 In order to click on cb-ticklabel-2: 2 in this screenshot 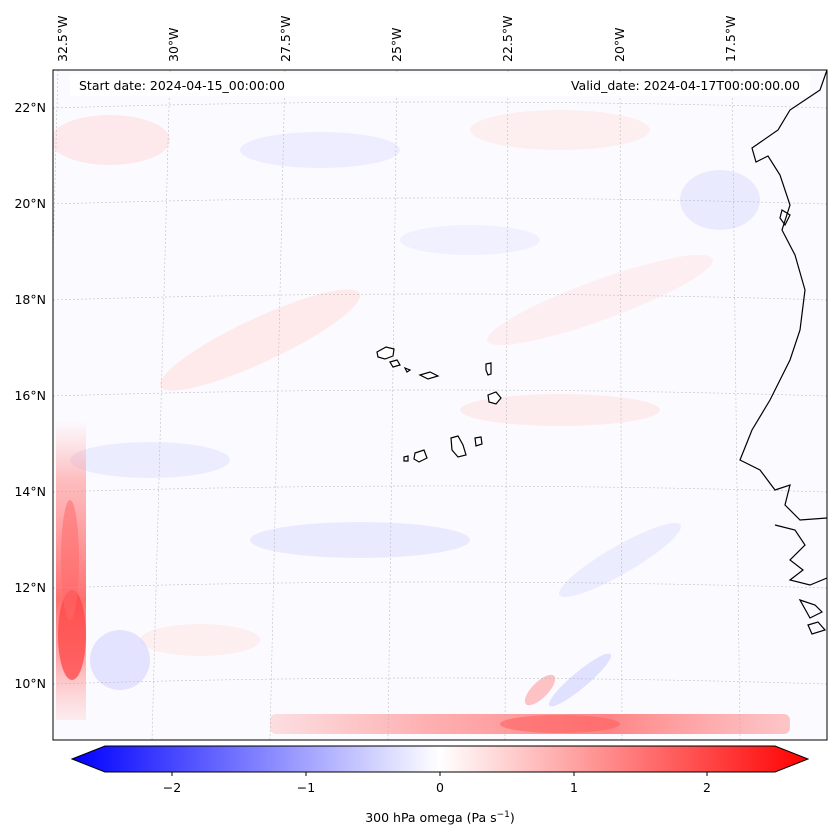, I will do `click(707, 787)`.